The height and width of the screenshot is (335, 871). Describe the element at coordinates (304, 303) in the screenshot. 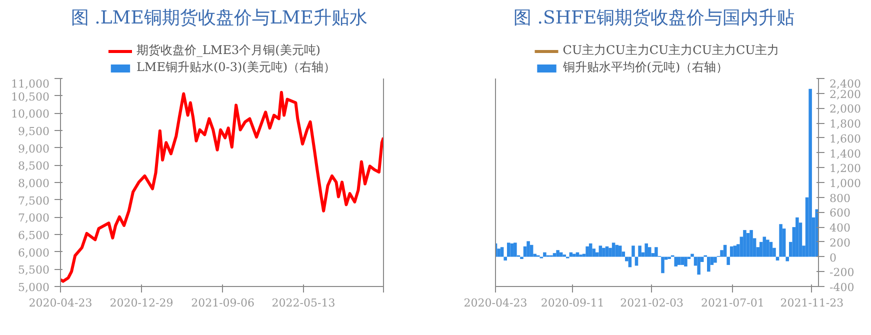

I see `x-tick-label: 2022-05-13` at that location.